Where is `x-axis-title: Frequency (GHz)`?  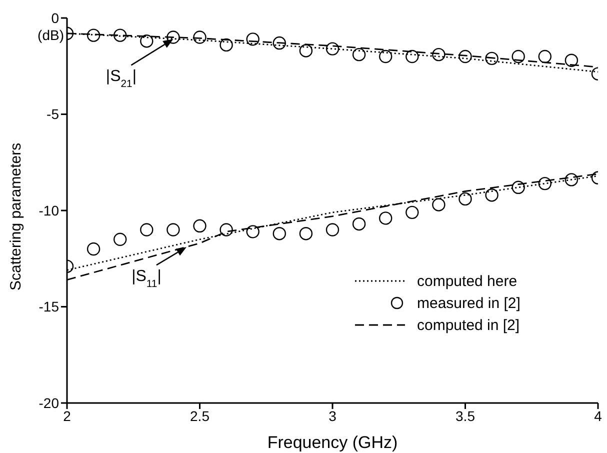 x-axis-title: Frequency (GHz) is located at coordinates (332, 442).